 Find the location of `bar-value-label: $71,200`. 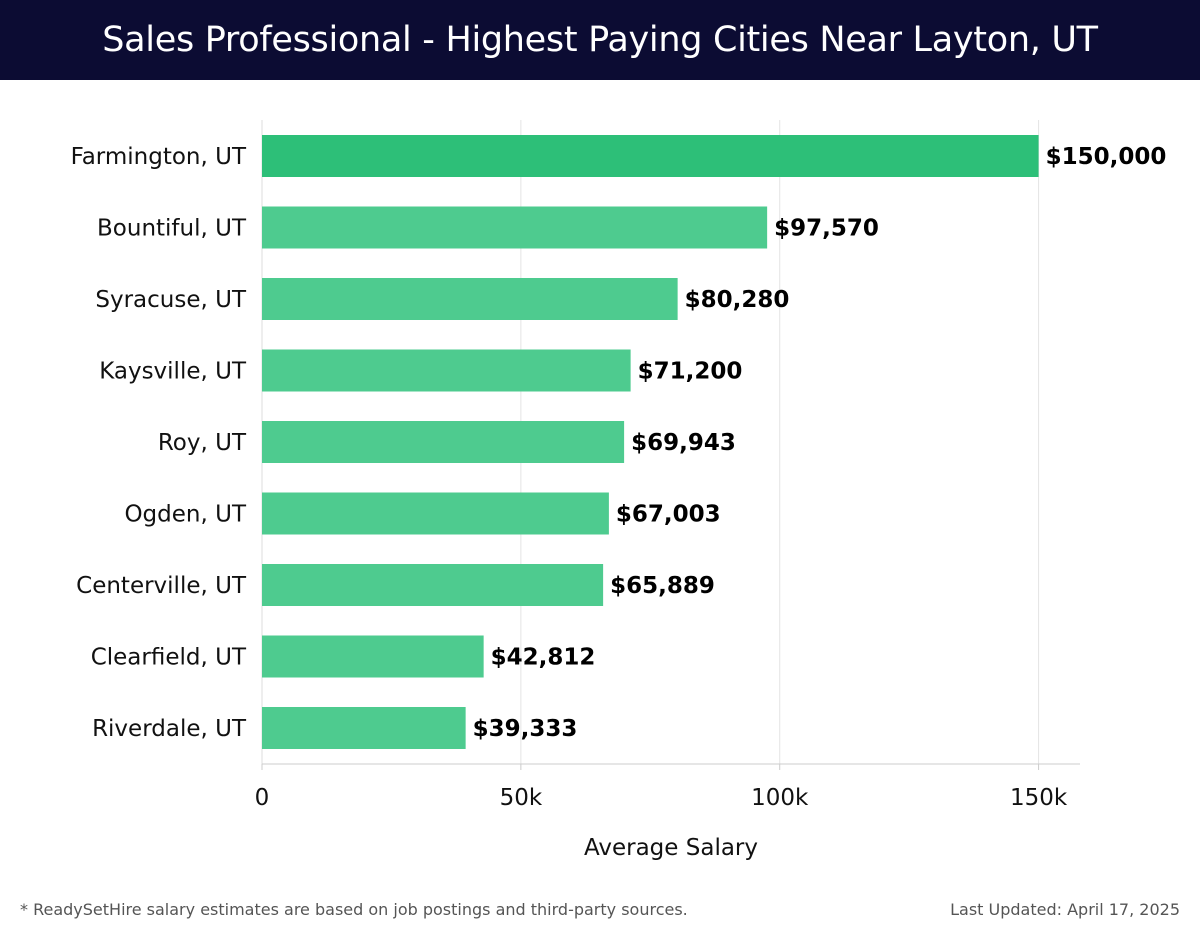

bar-value-label: $71,200 is located at coordinates (690, 372).